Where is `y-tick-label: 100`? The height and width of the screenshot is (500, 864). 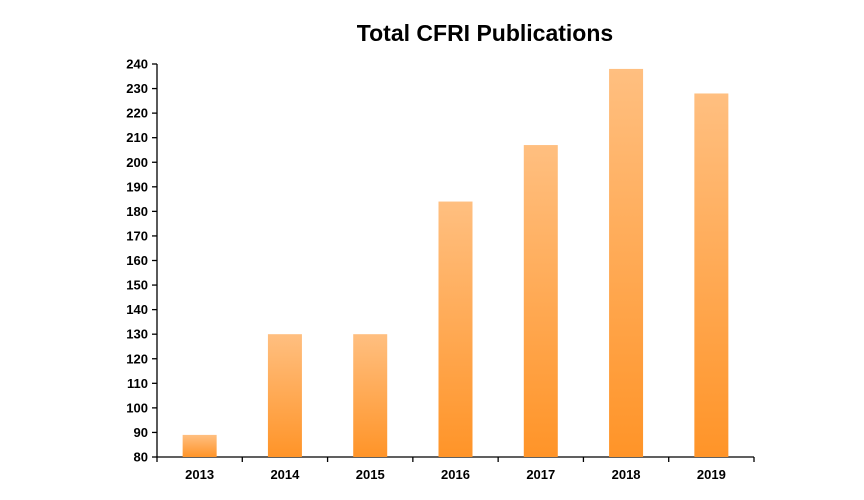 y-tick-label: 100 is located at coordinates (137, 407).